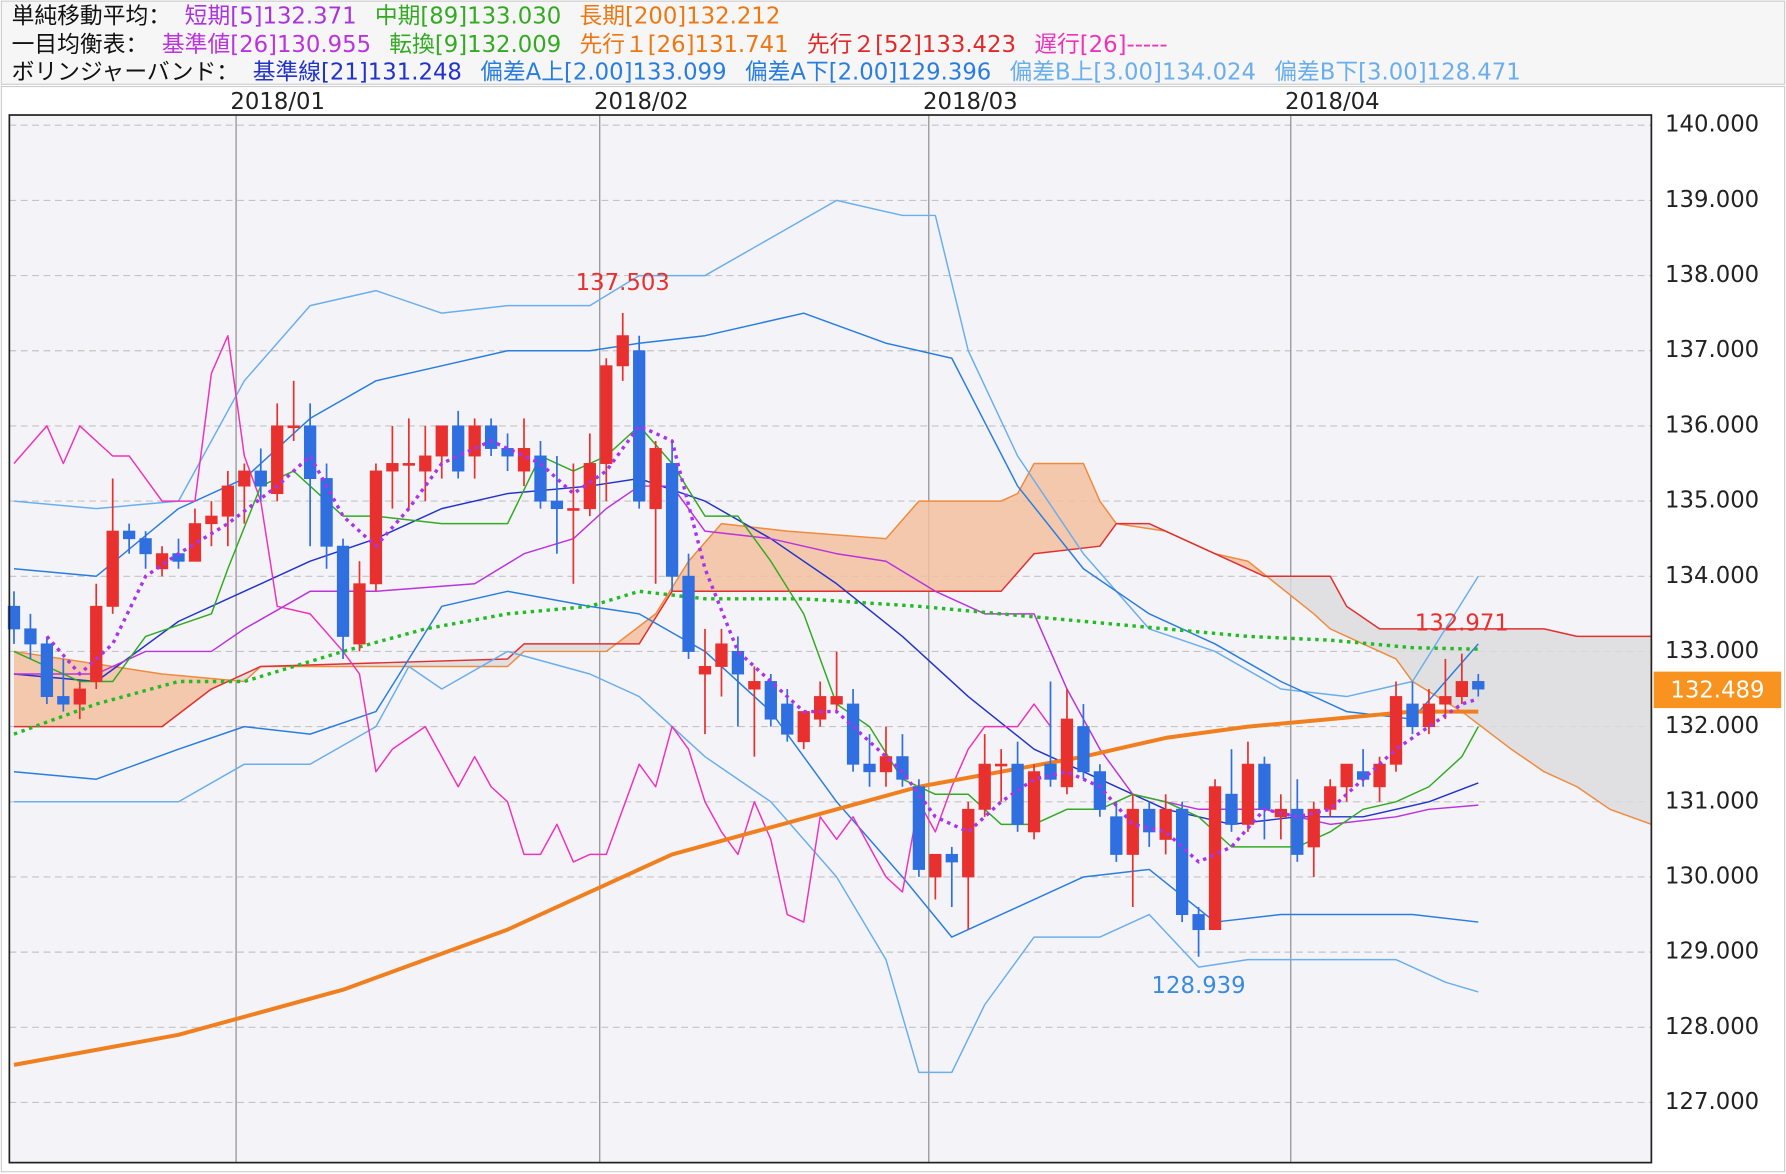 This screenshot has width=1786, height=1174. Describe the element at coordinates (1133, 72) in the screenshot. I see `legend-item: 偏差B上[3.00]134.024` at that location.